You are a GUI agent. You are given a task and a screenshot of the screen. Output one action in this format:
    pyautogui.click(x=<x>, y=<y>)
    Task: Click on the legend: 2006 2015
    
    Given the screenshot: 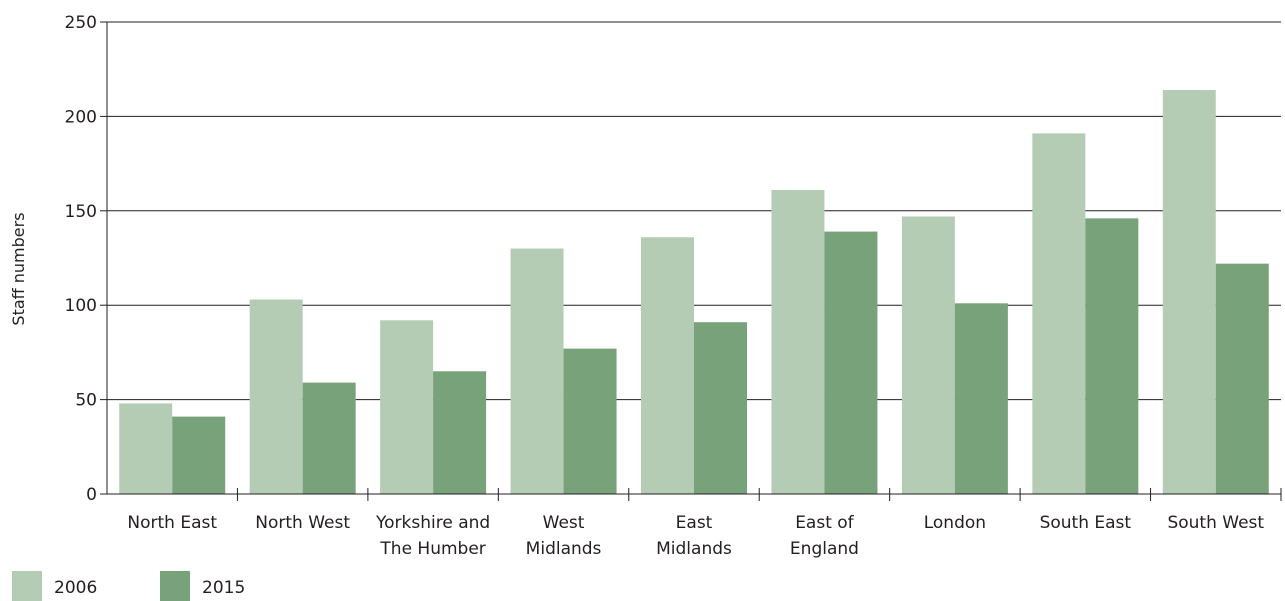 What is the action you would take?
    pyautogui.click(x=128, y=586)
    